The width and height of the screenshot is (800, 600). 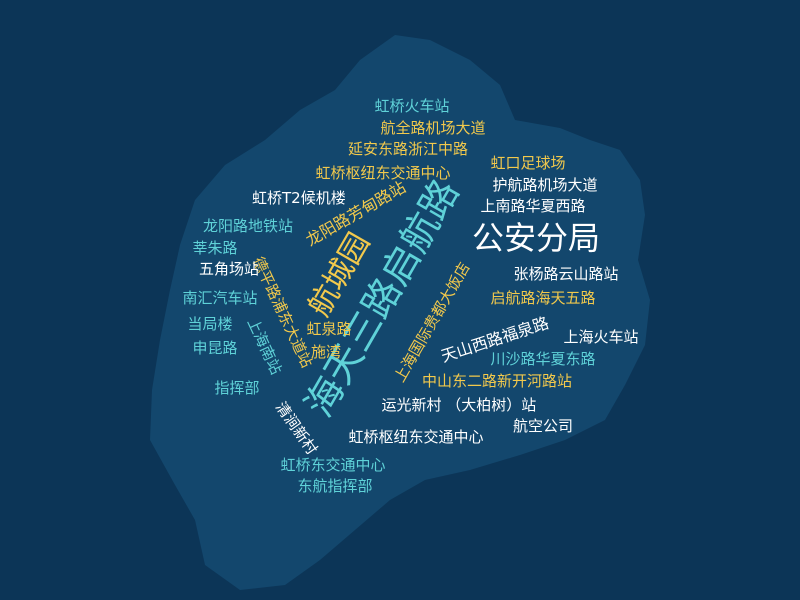 What do you see at coordinates (536, 238) in the screenshot?
I see `word-cloud-label: 公安分局` at bounding box center [536, 238].